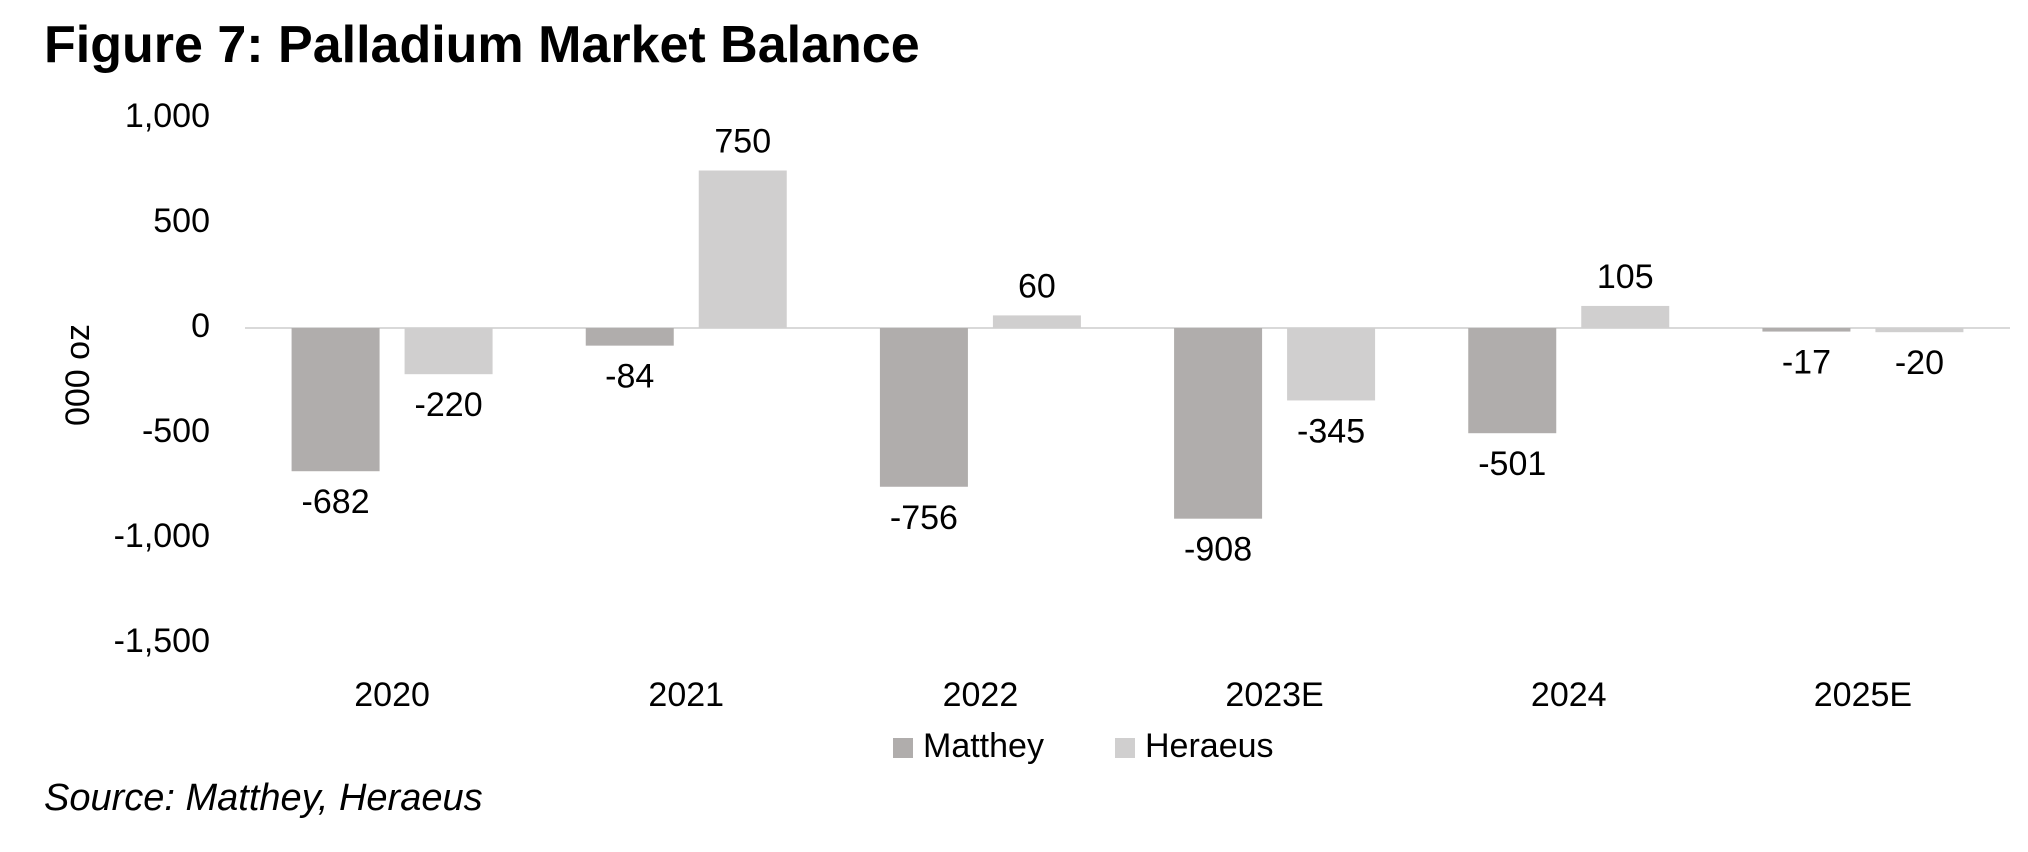 The height and width of the screenshot is (852, 2028). I want to click on x-tick-label: 2022, so click(981, 695).